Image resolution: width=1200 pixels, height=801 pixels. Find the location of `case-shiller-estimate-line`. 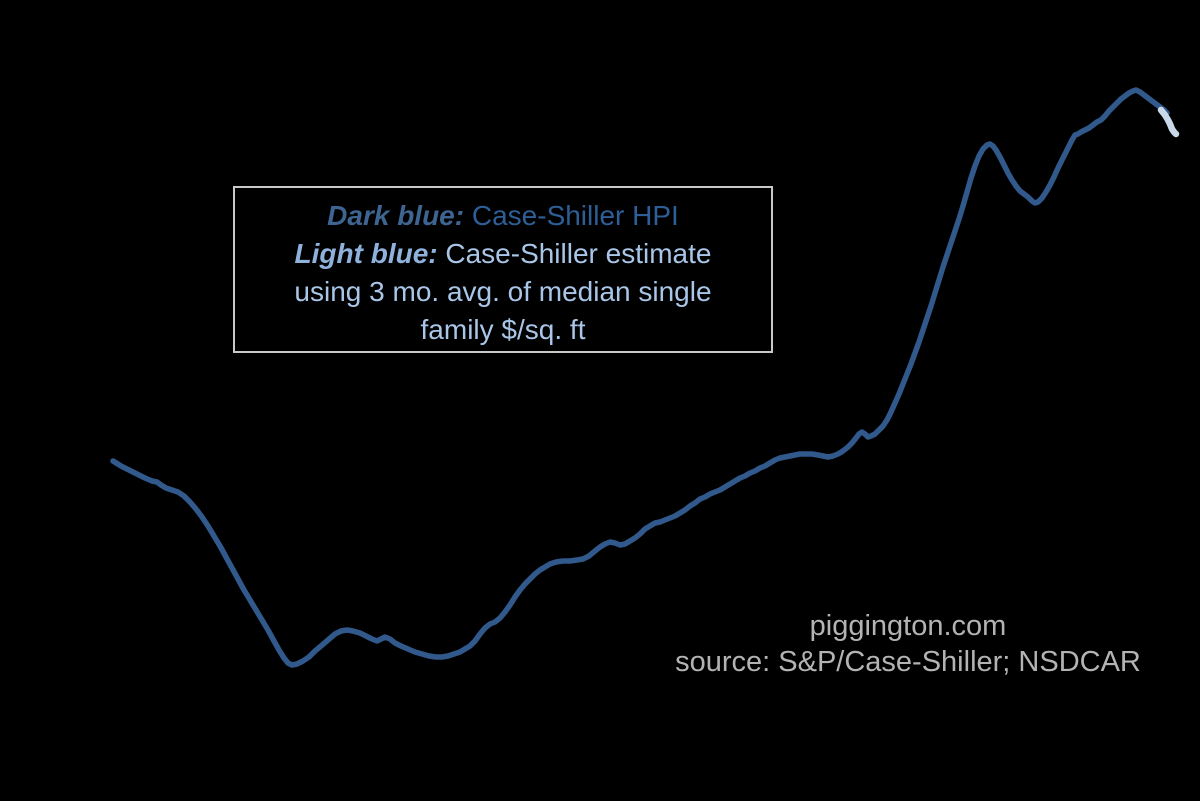

case-shiller-estimate-line is located at coordinates (1168, 122).